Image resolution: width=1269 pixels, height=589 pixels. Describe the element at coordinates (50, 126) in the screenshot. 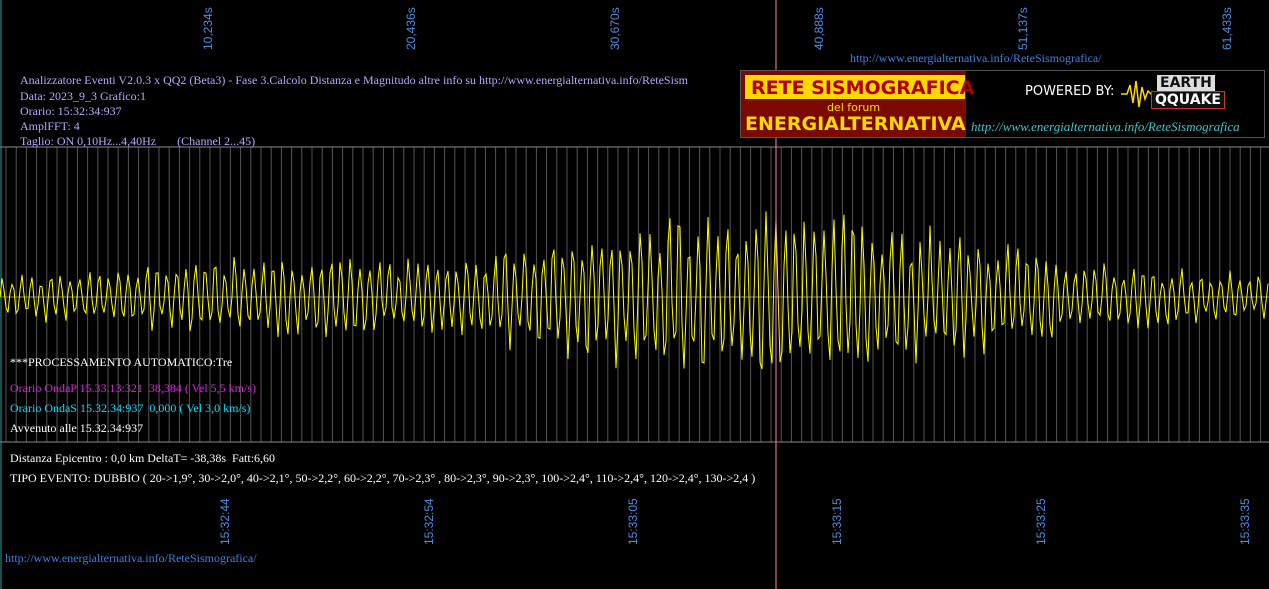

I see `amplfft-line: AmplFFT: 4` at that location.